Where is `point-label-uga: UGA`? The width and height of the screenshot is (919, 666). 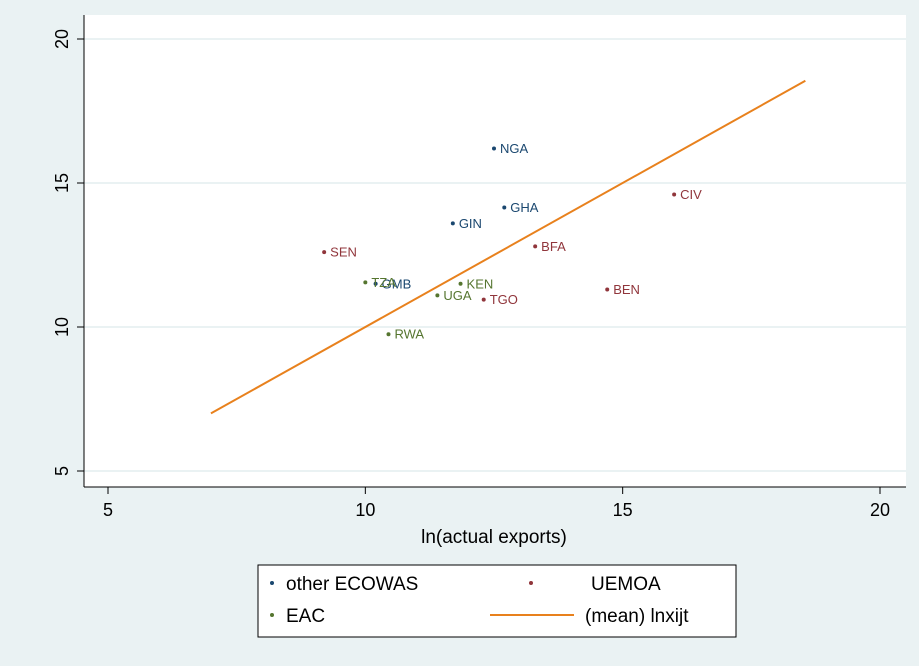 point-label-uga: UGA is located at coordinates (457, 295).